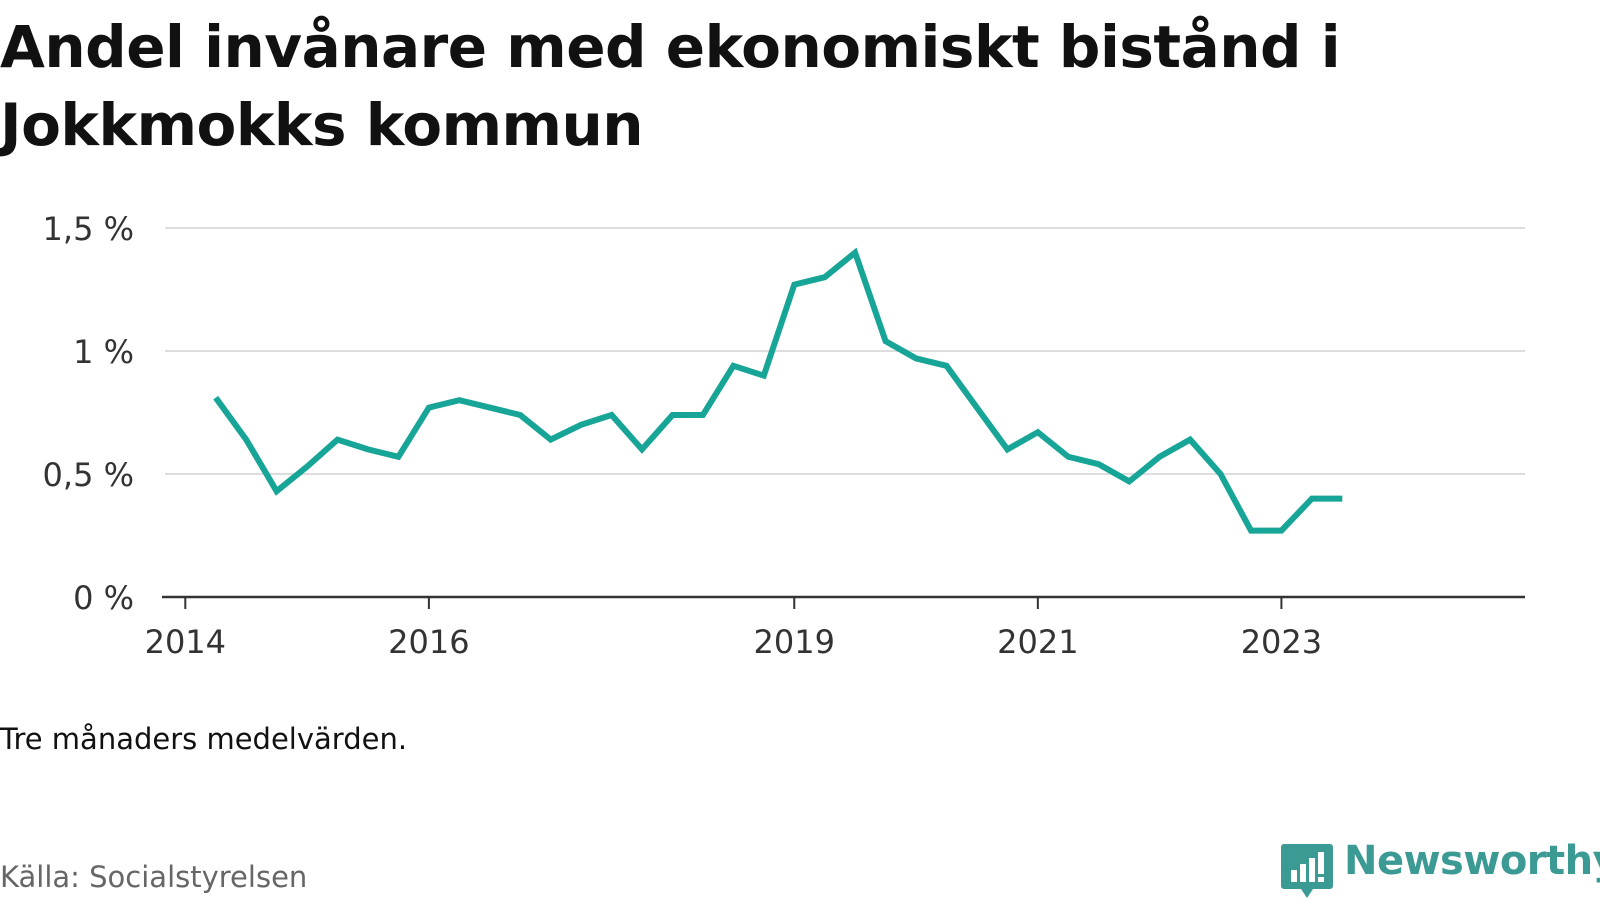 Image resolution: width=1600 pixels, height=900 pixels. What do you see at coordinates (204, 739) in the screenshot?
I see `chart-note: Tre månaders medelvärden.` at bounding box center [204, 739].